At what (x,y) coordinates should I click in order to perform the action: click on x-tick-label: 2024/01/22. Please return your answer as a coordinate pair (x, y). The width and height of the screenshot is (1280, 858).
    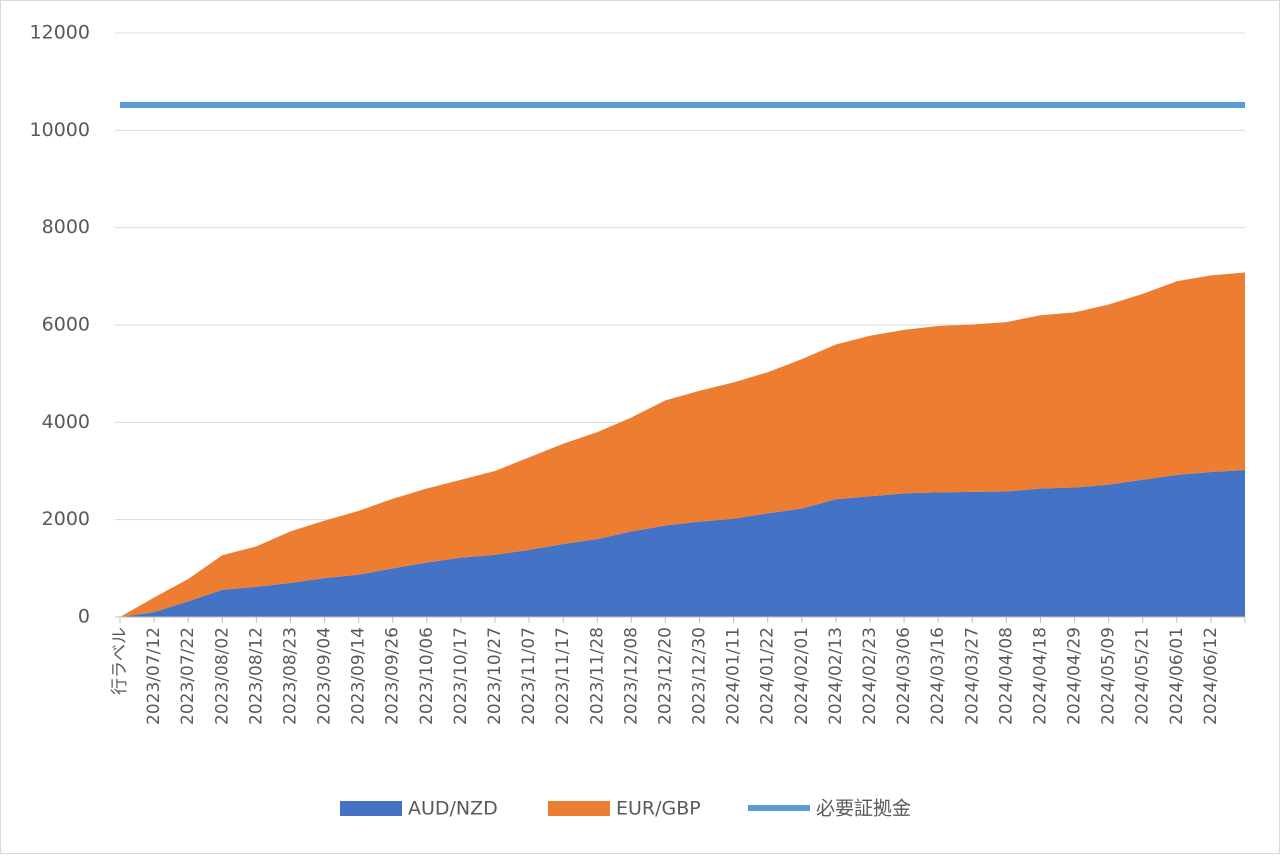
    Looking at the image, I should click on (768, 676).